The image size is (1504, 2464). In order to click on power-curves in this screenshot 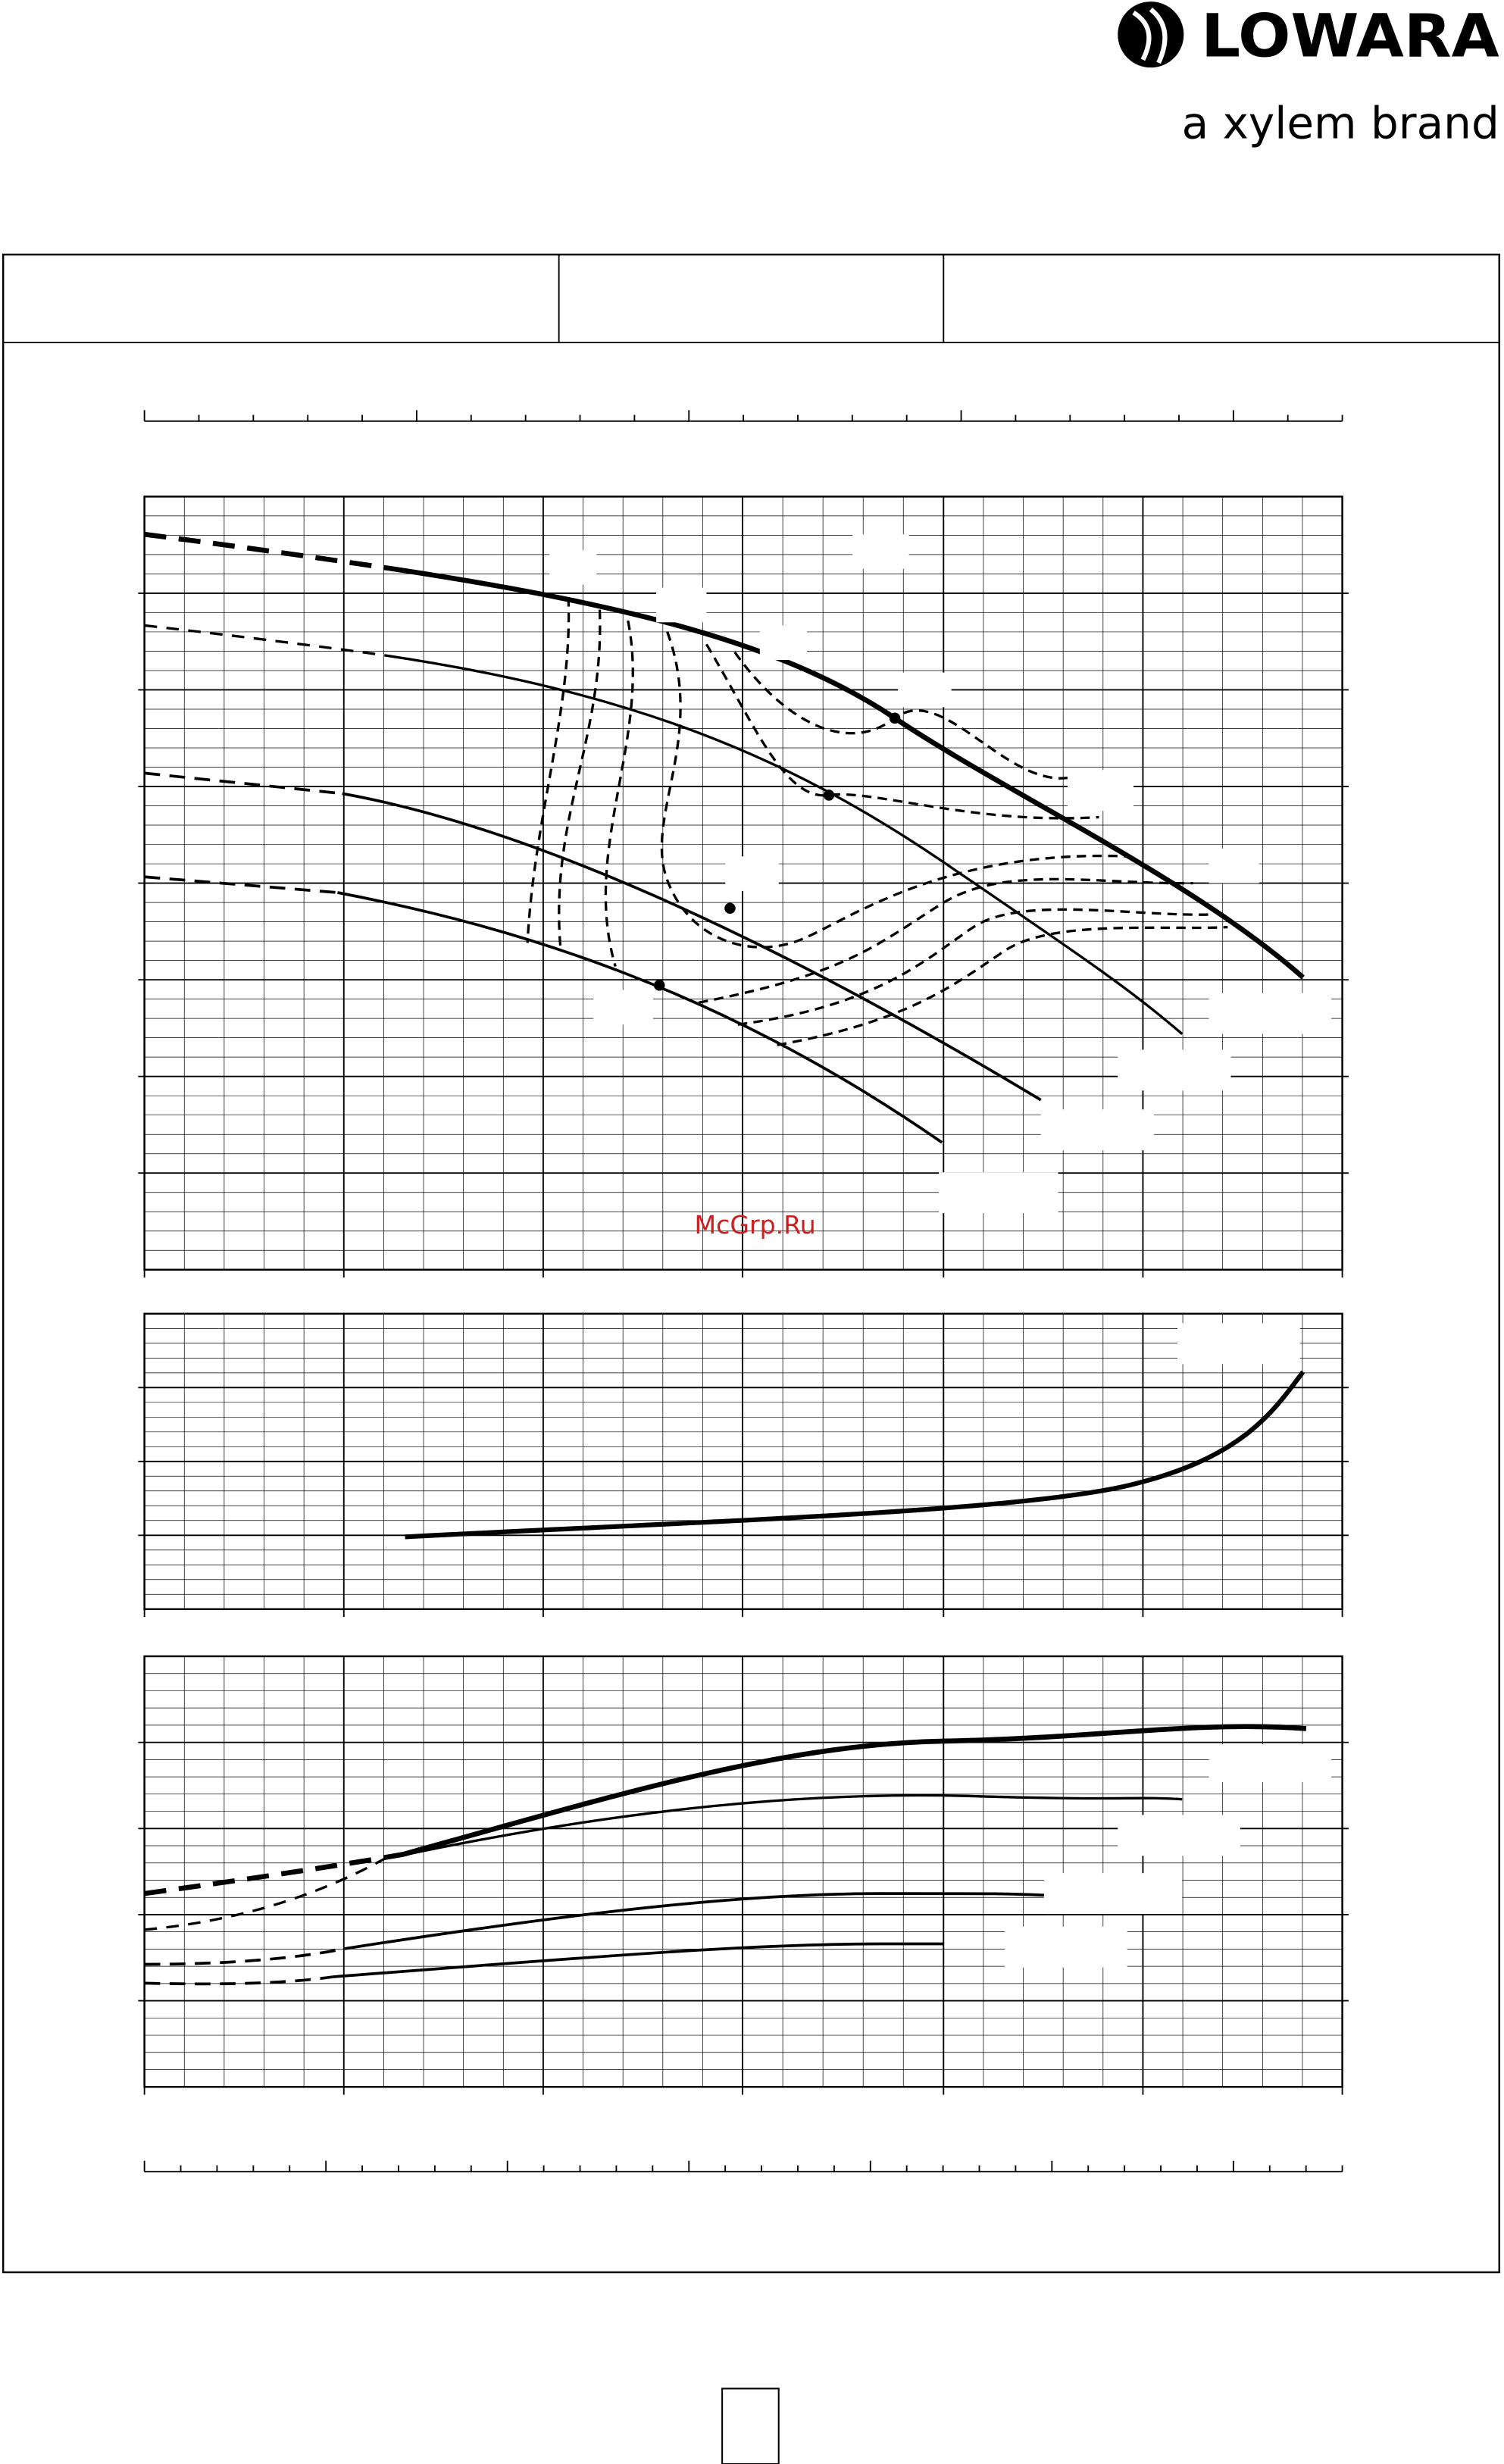, I will do `click(725, 1855)`.